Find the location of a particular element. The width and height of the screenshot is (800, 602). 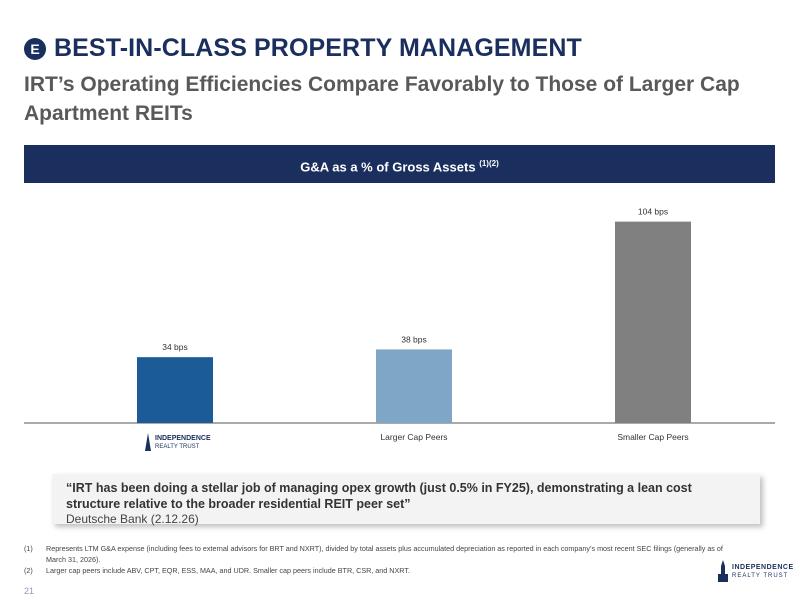

company-logo-footer: INDEPENDENCE REALTY TRUST is located at coordinates (756, 573).